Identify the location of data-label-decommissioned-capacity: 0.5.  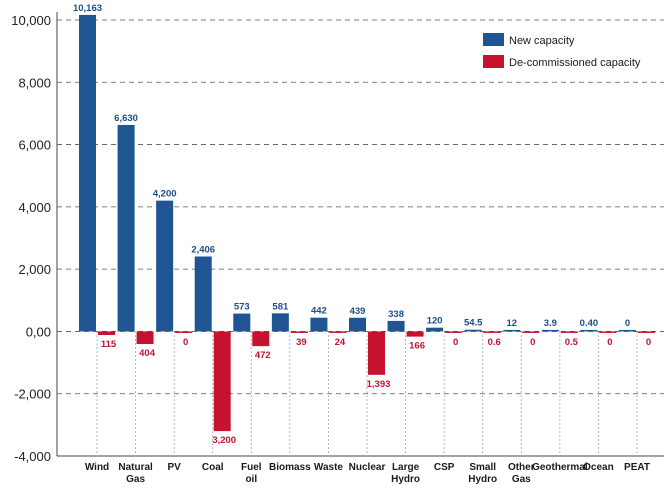
(572, 342).